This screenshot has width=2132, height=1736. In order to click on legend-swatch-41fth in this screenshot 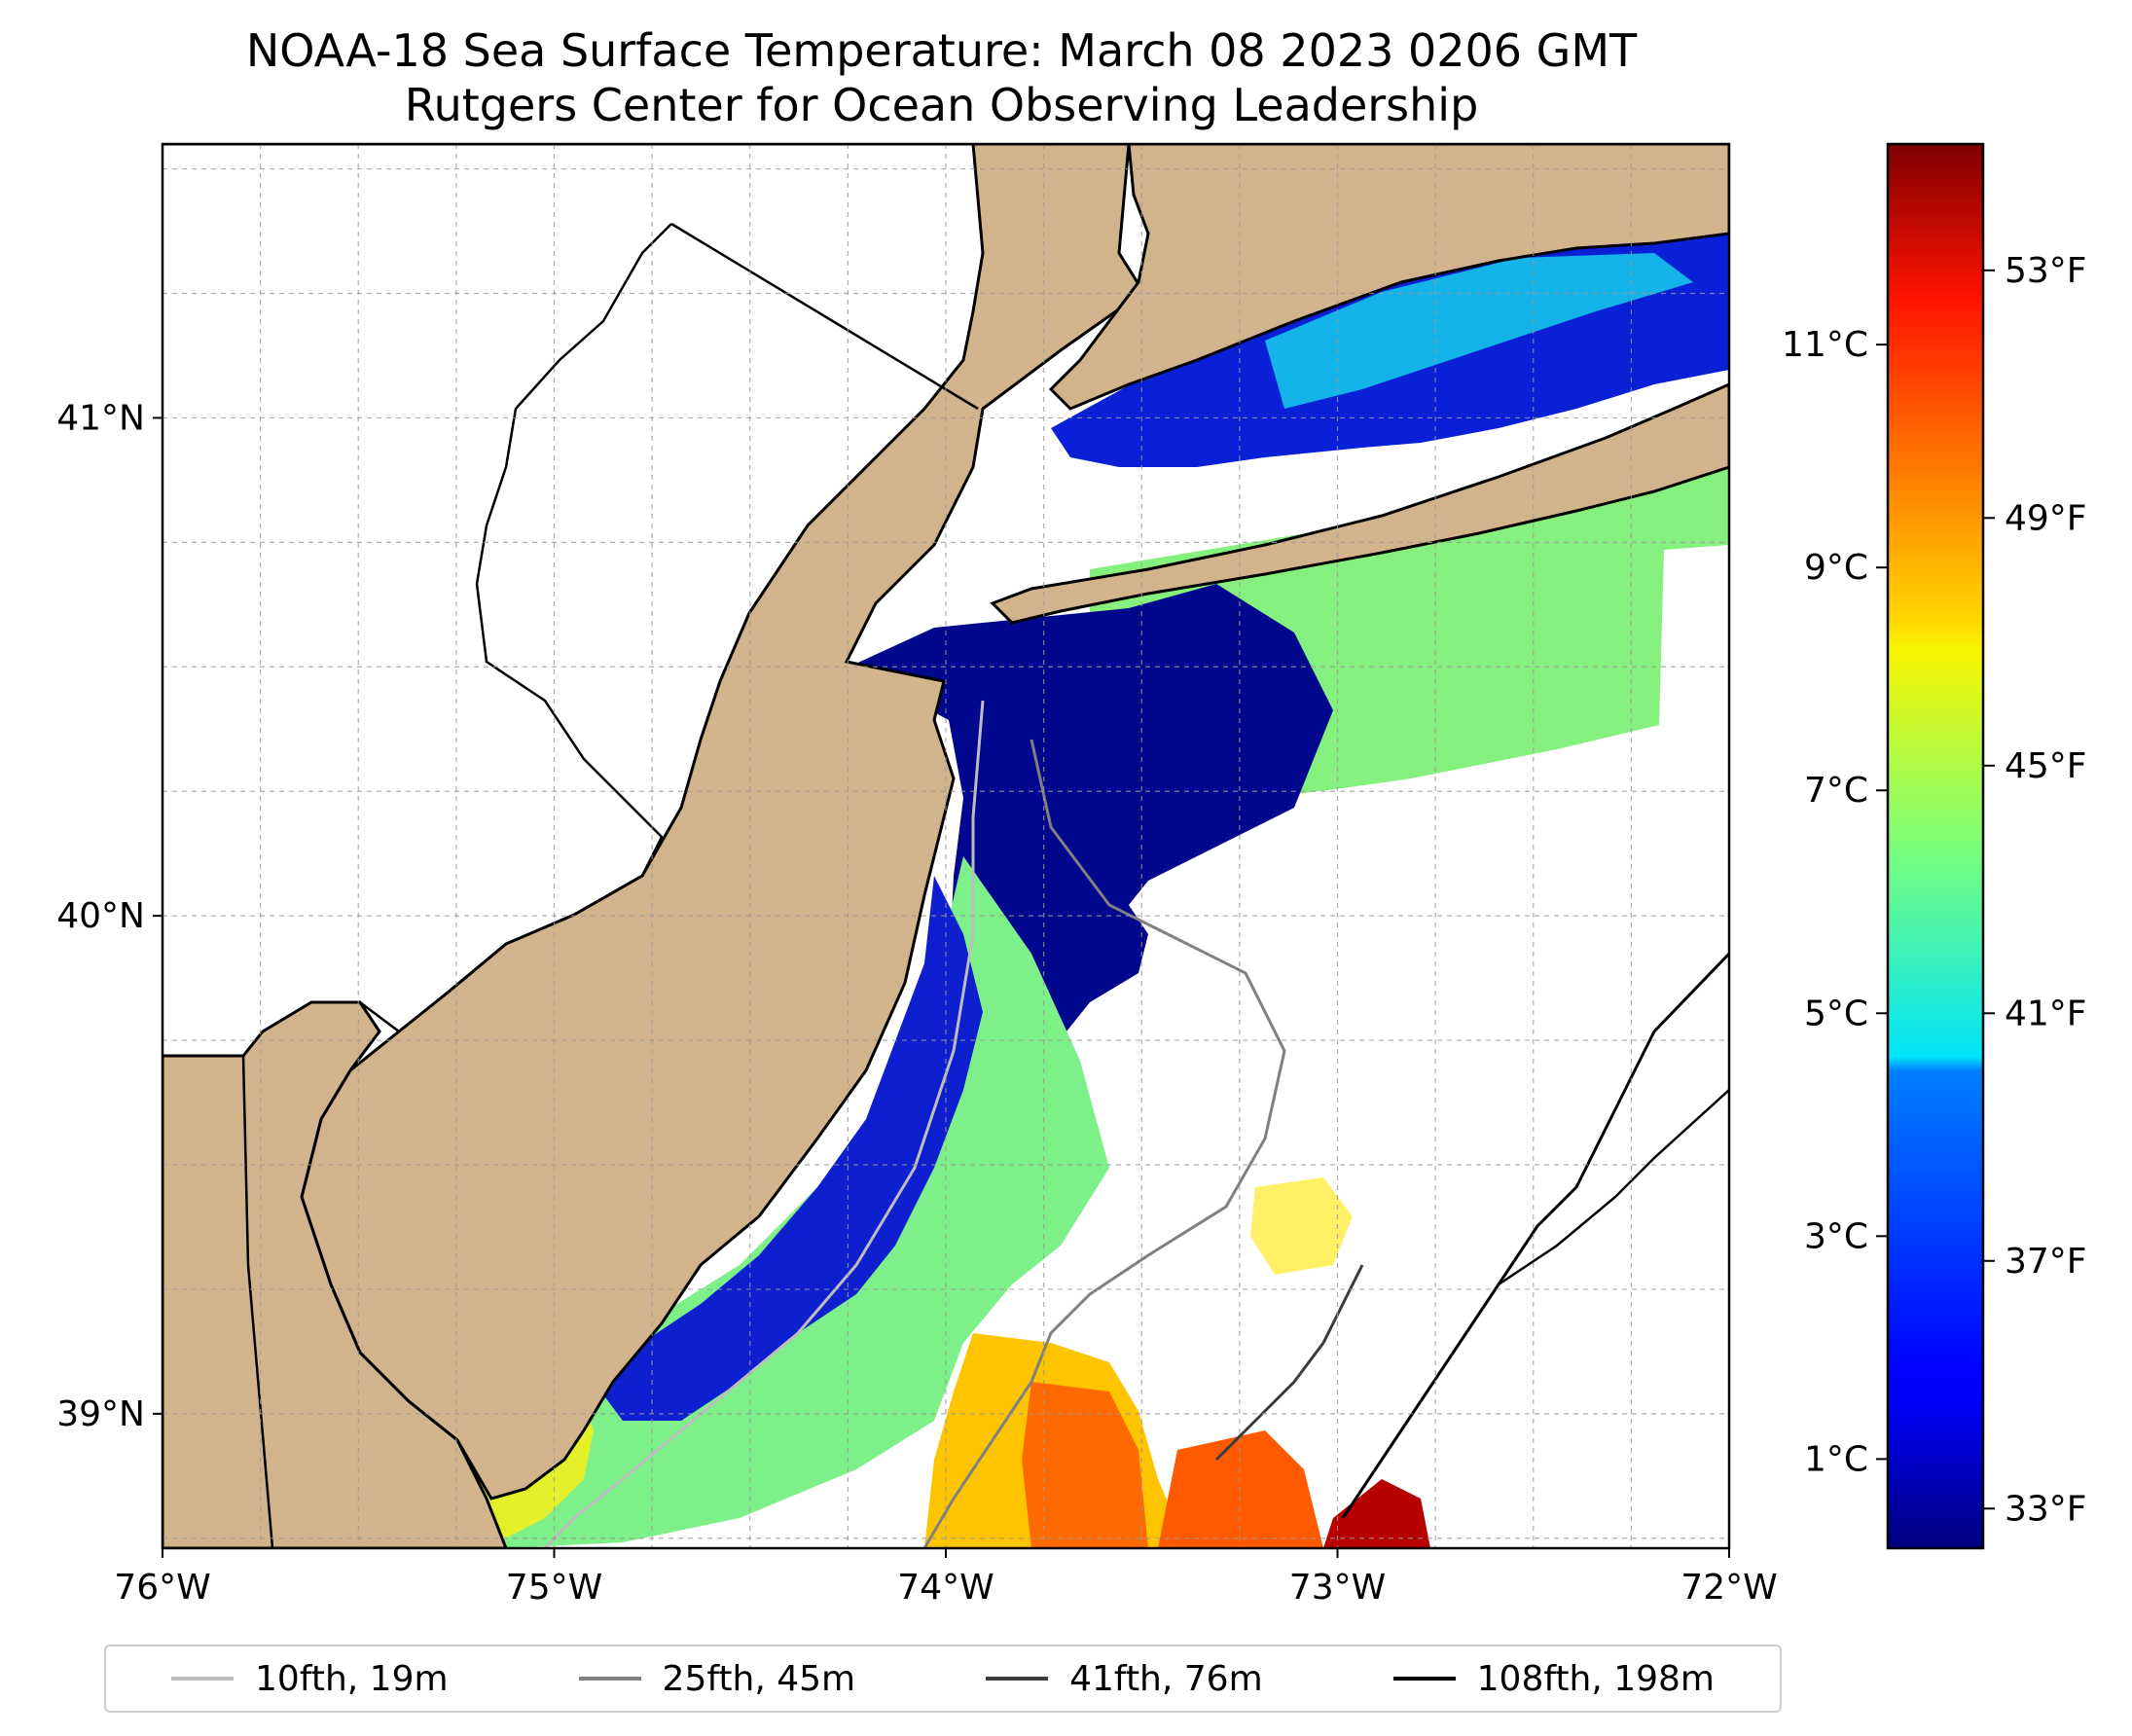, I will do `click(1018, 1679)`.